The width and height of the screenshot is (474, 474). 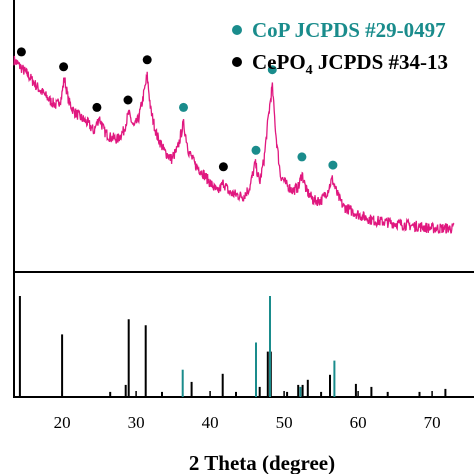 What do you see at coordinates (380, 62) in the screenshot?
I see `legend-label-cepo4-tail: JCPDS #34-13` at bounding box center [380, 62].